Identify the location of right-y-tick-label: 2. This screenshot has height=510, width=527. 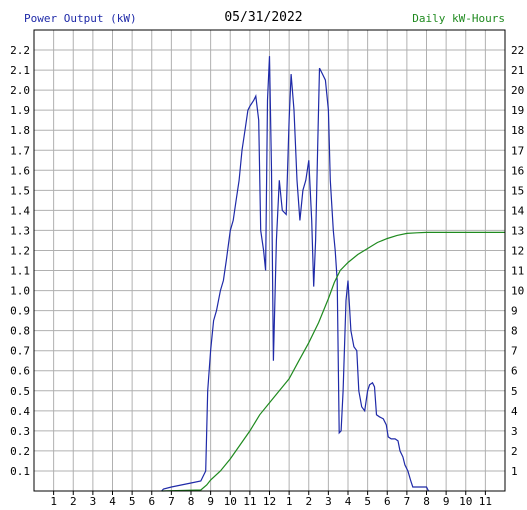
(514, 451).